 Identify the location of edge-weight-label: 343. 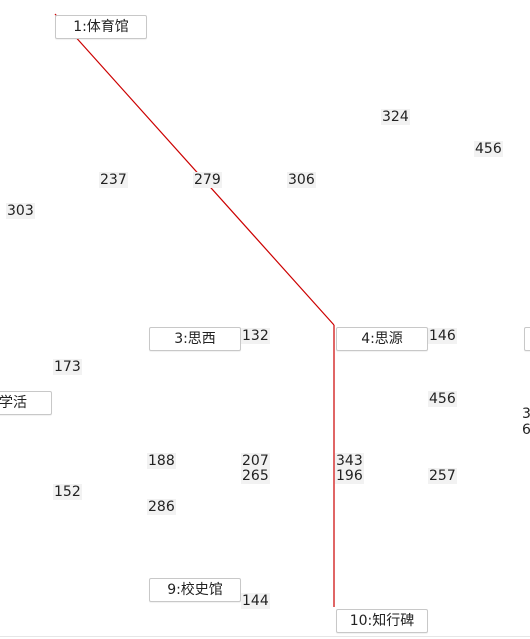
(349, 461).